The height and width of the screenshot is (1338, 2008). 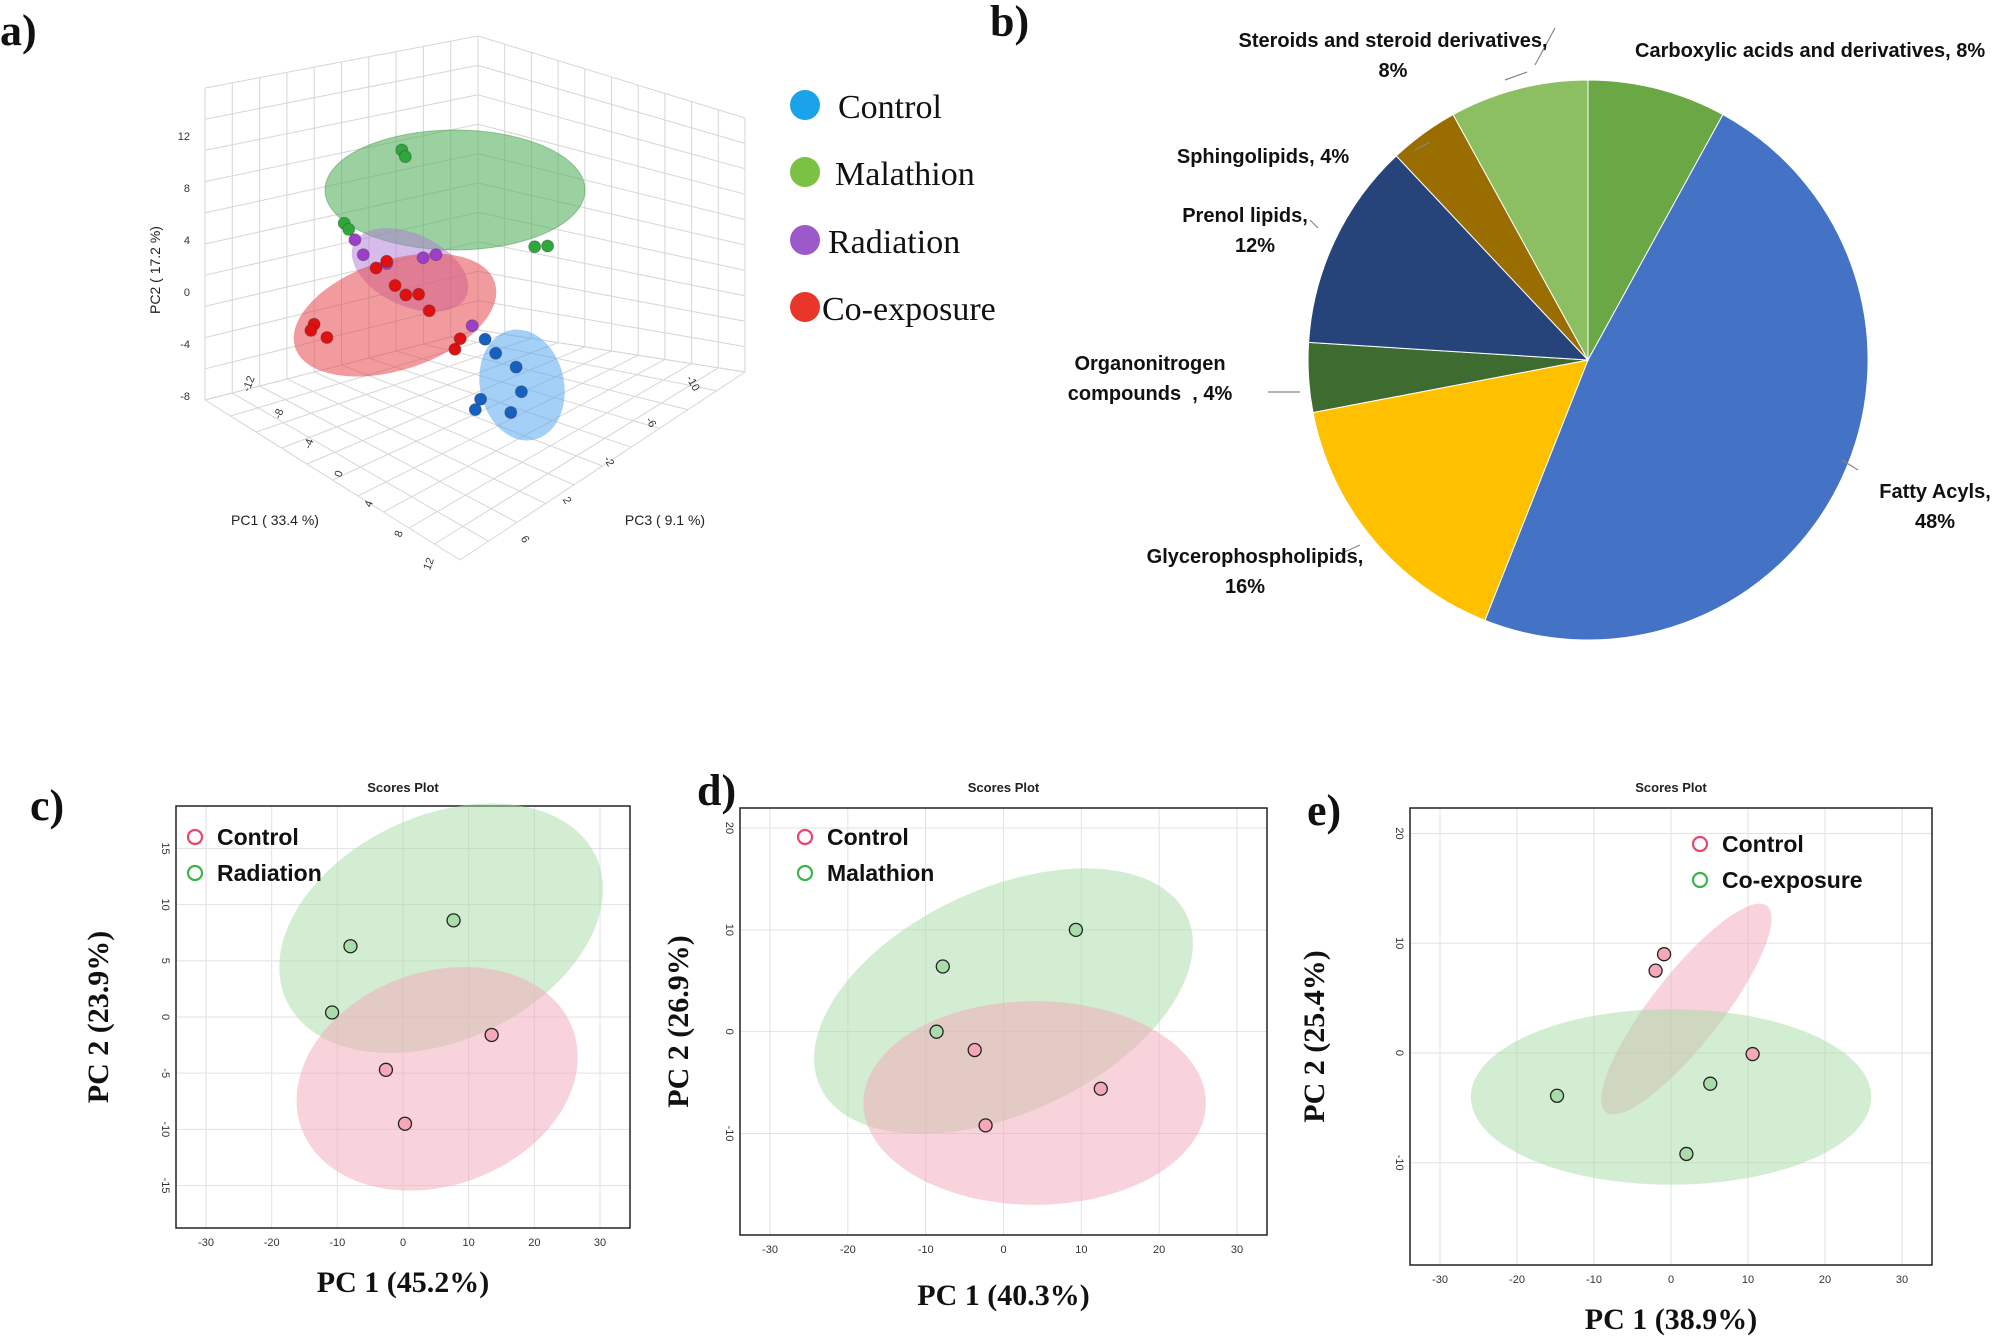 What do you see at coordinates (1314, 1036) in the screenshot?
I see `y-axis-title: PC 2 (25.4%)` at bounding box center [1314, 1036].